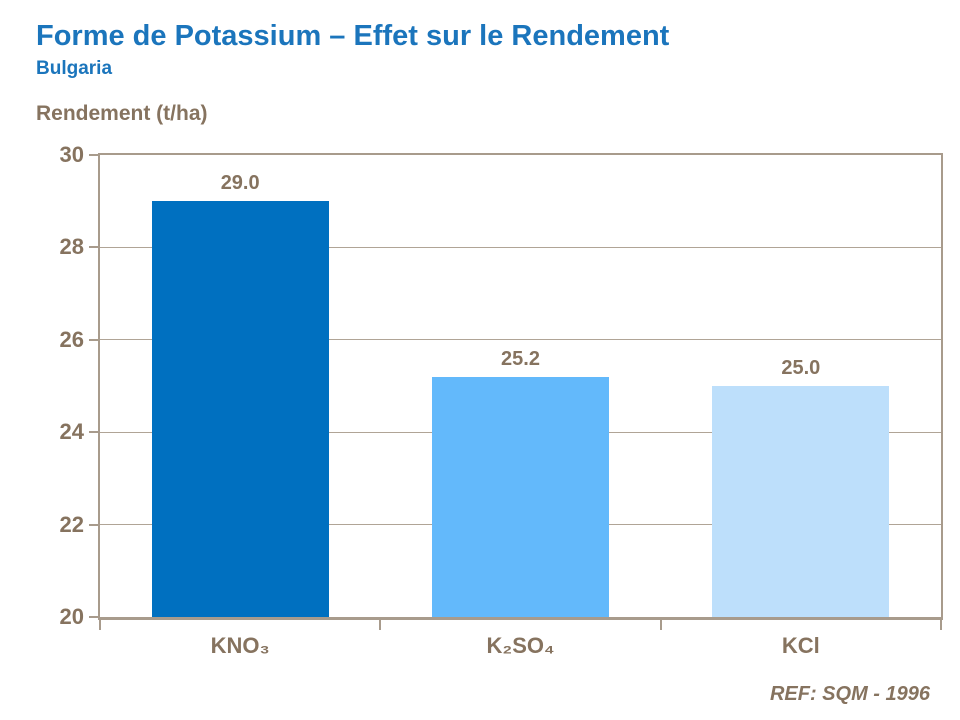 The width and height of the screenshot is (960, 720). What do you see at coordinates (849, 694) in the screenshot?
I see `reference-note: REF: SQM - 1996` at bounding box center [849, 694].